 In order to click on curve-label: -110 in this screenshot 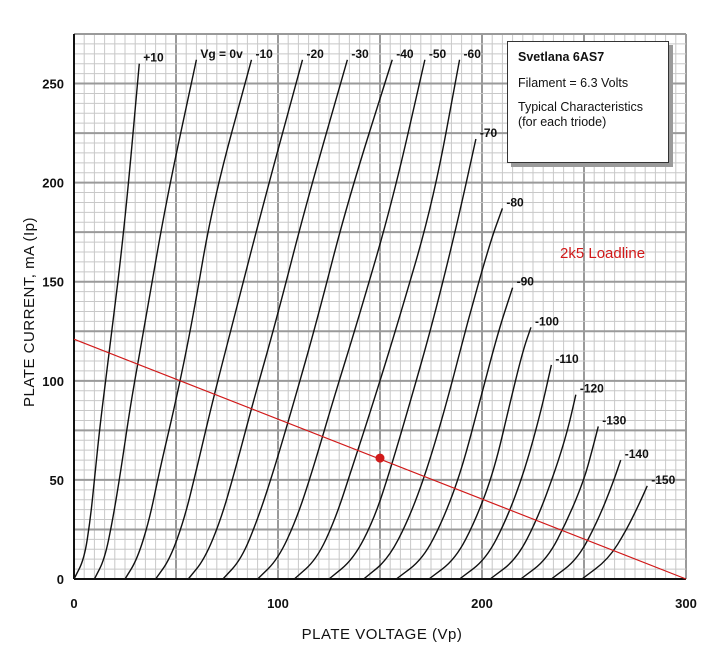, I will do `click(567, 359)`.